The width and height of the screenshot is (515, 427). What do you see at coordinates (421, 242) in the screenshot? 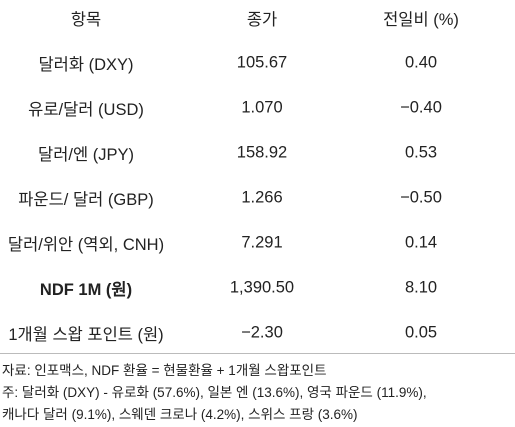
I see `table-cell: 0.14` at bounding box center [421, 242].